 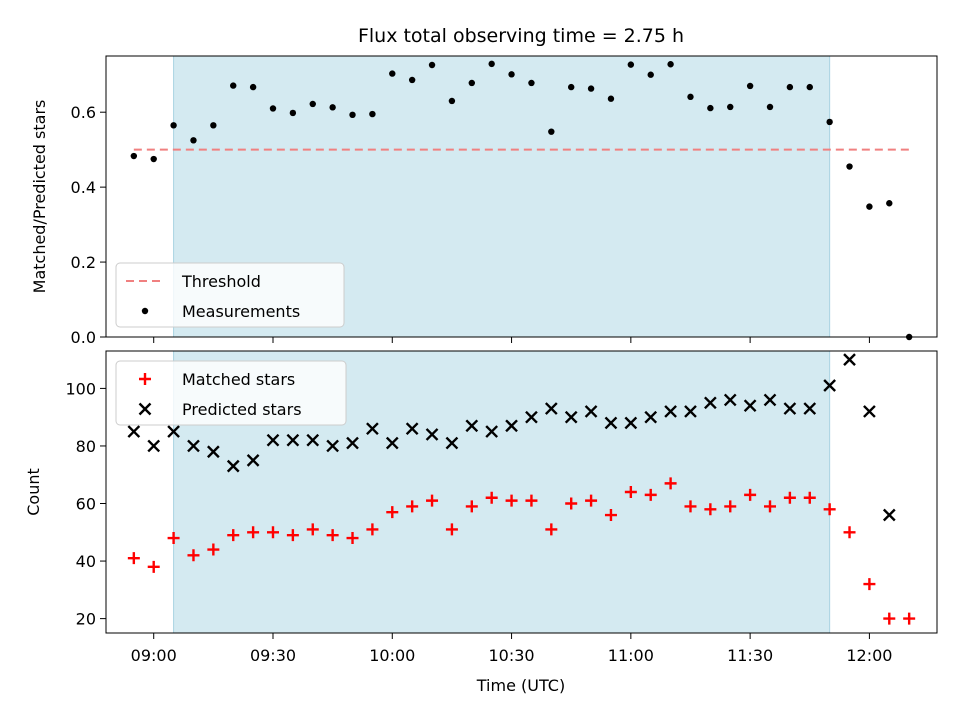 I want to click on legend-label: Threshold, so click(x=221, y=281).